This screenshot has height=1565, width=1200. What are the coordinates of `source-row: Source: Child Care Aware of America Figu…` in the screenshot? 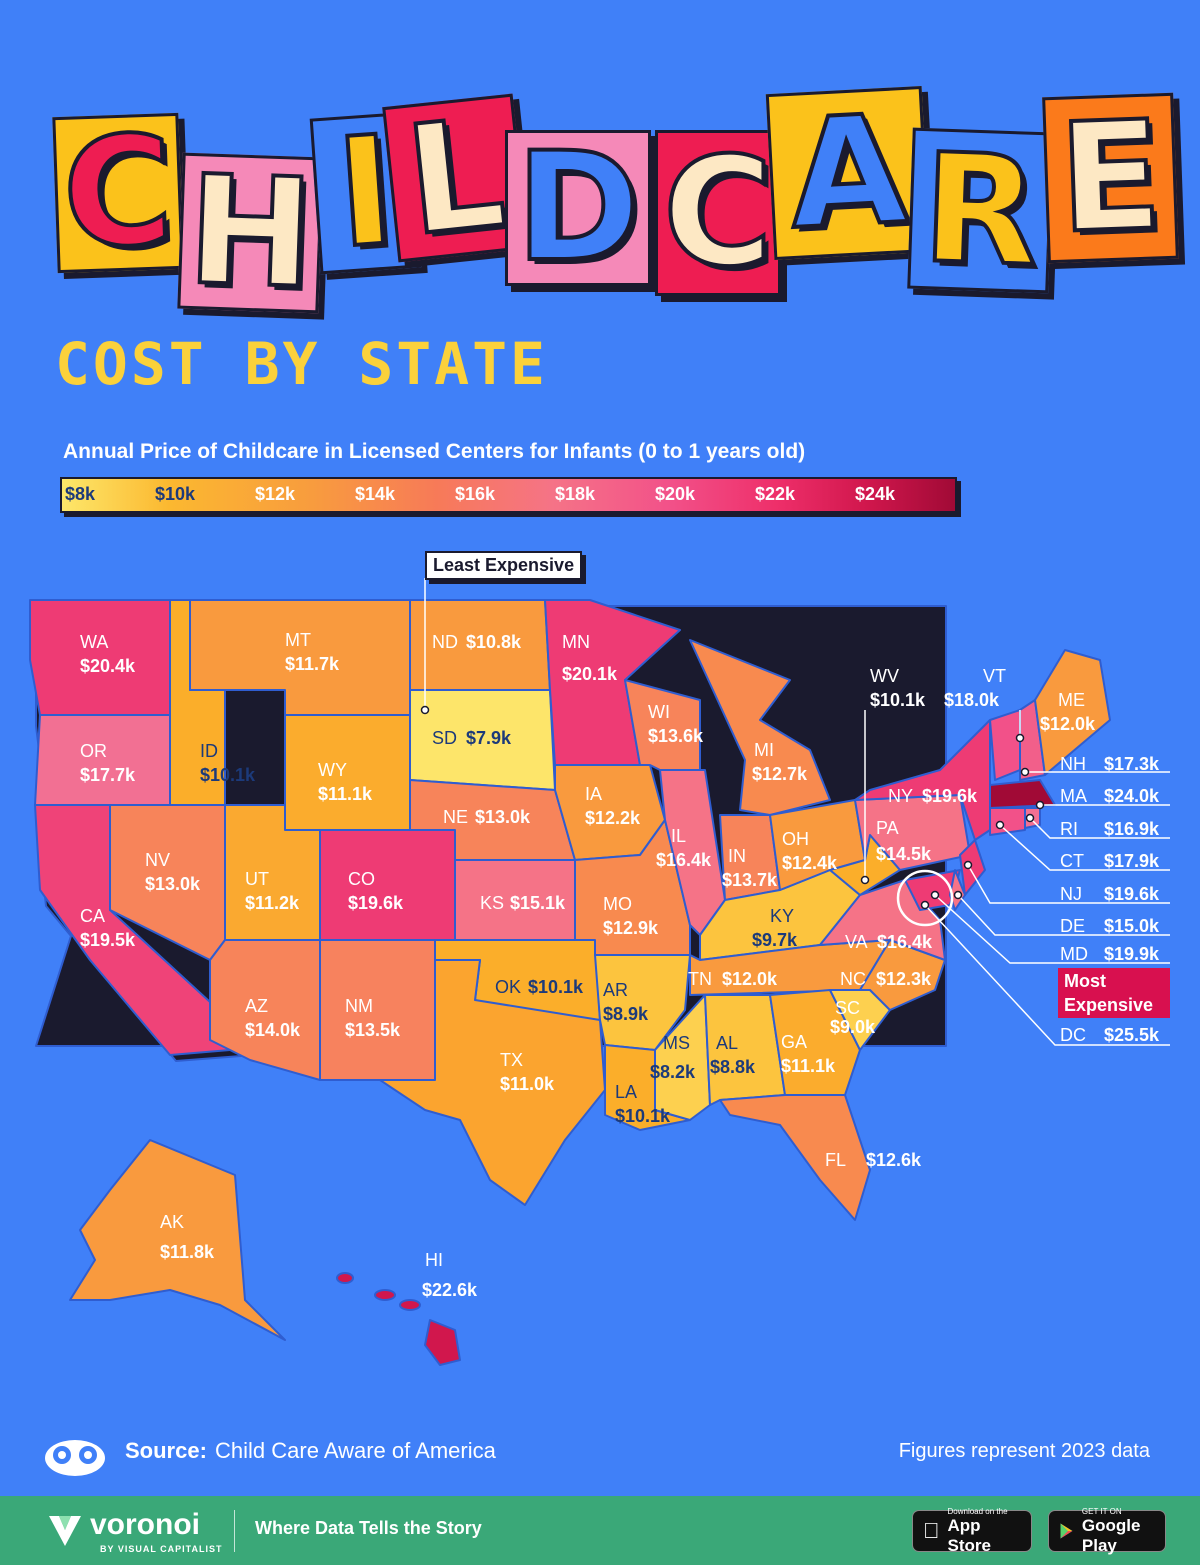 It's located at (600, 1455).